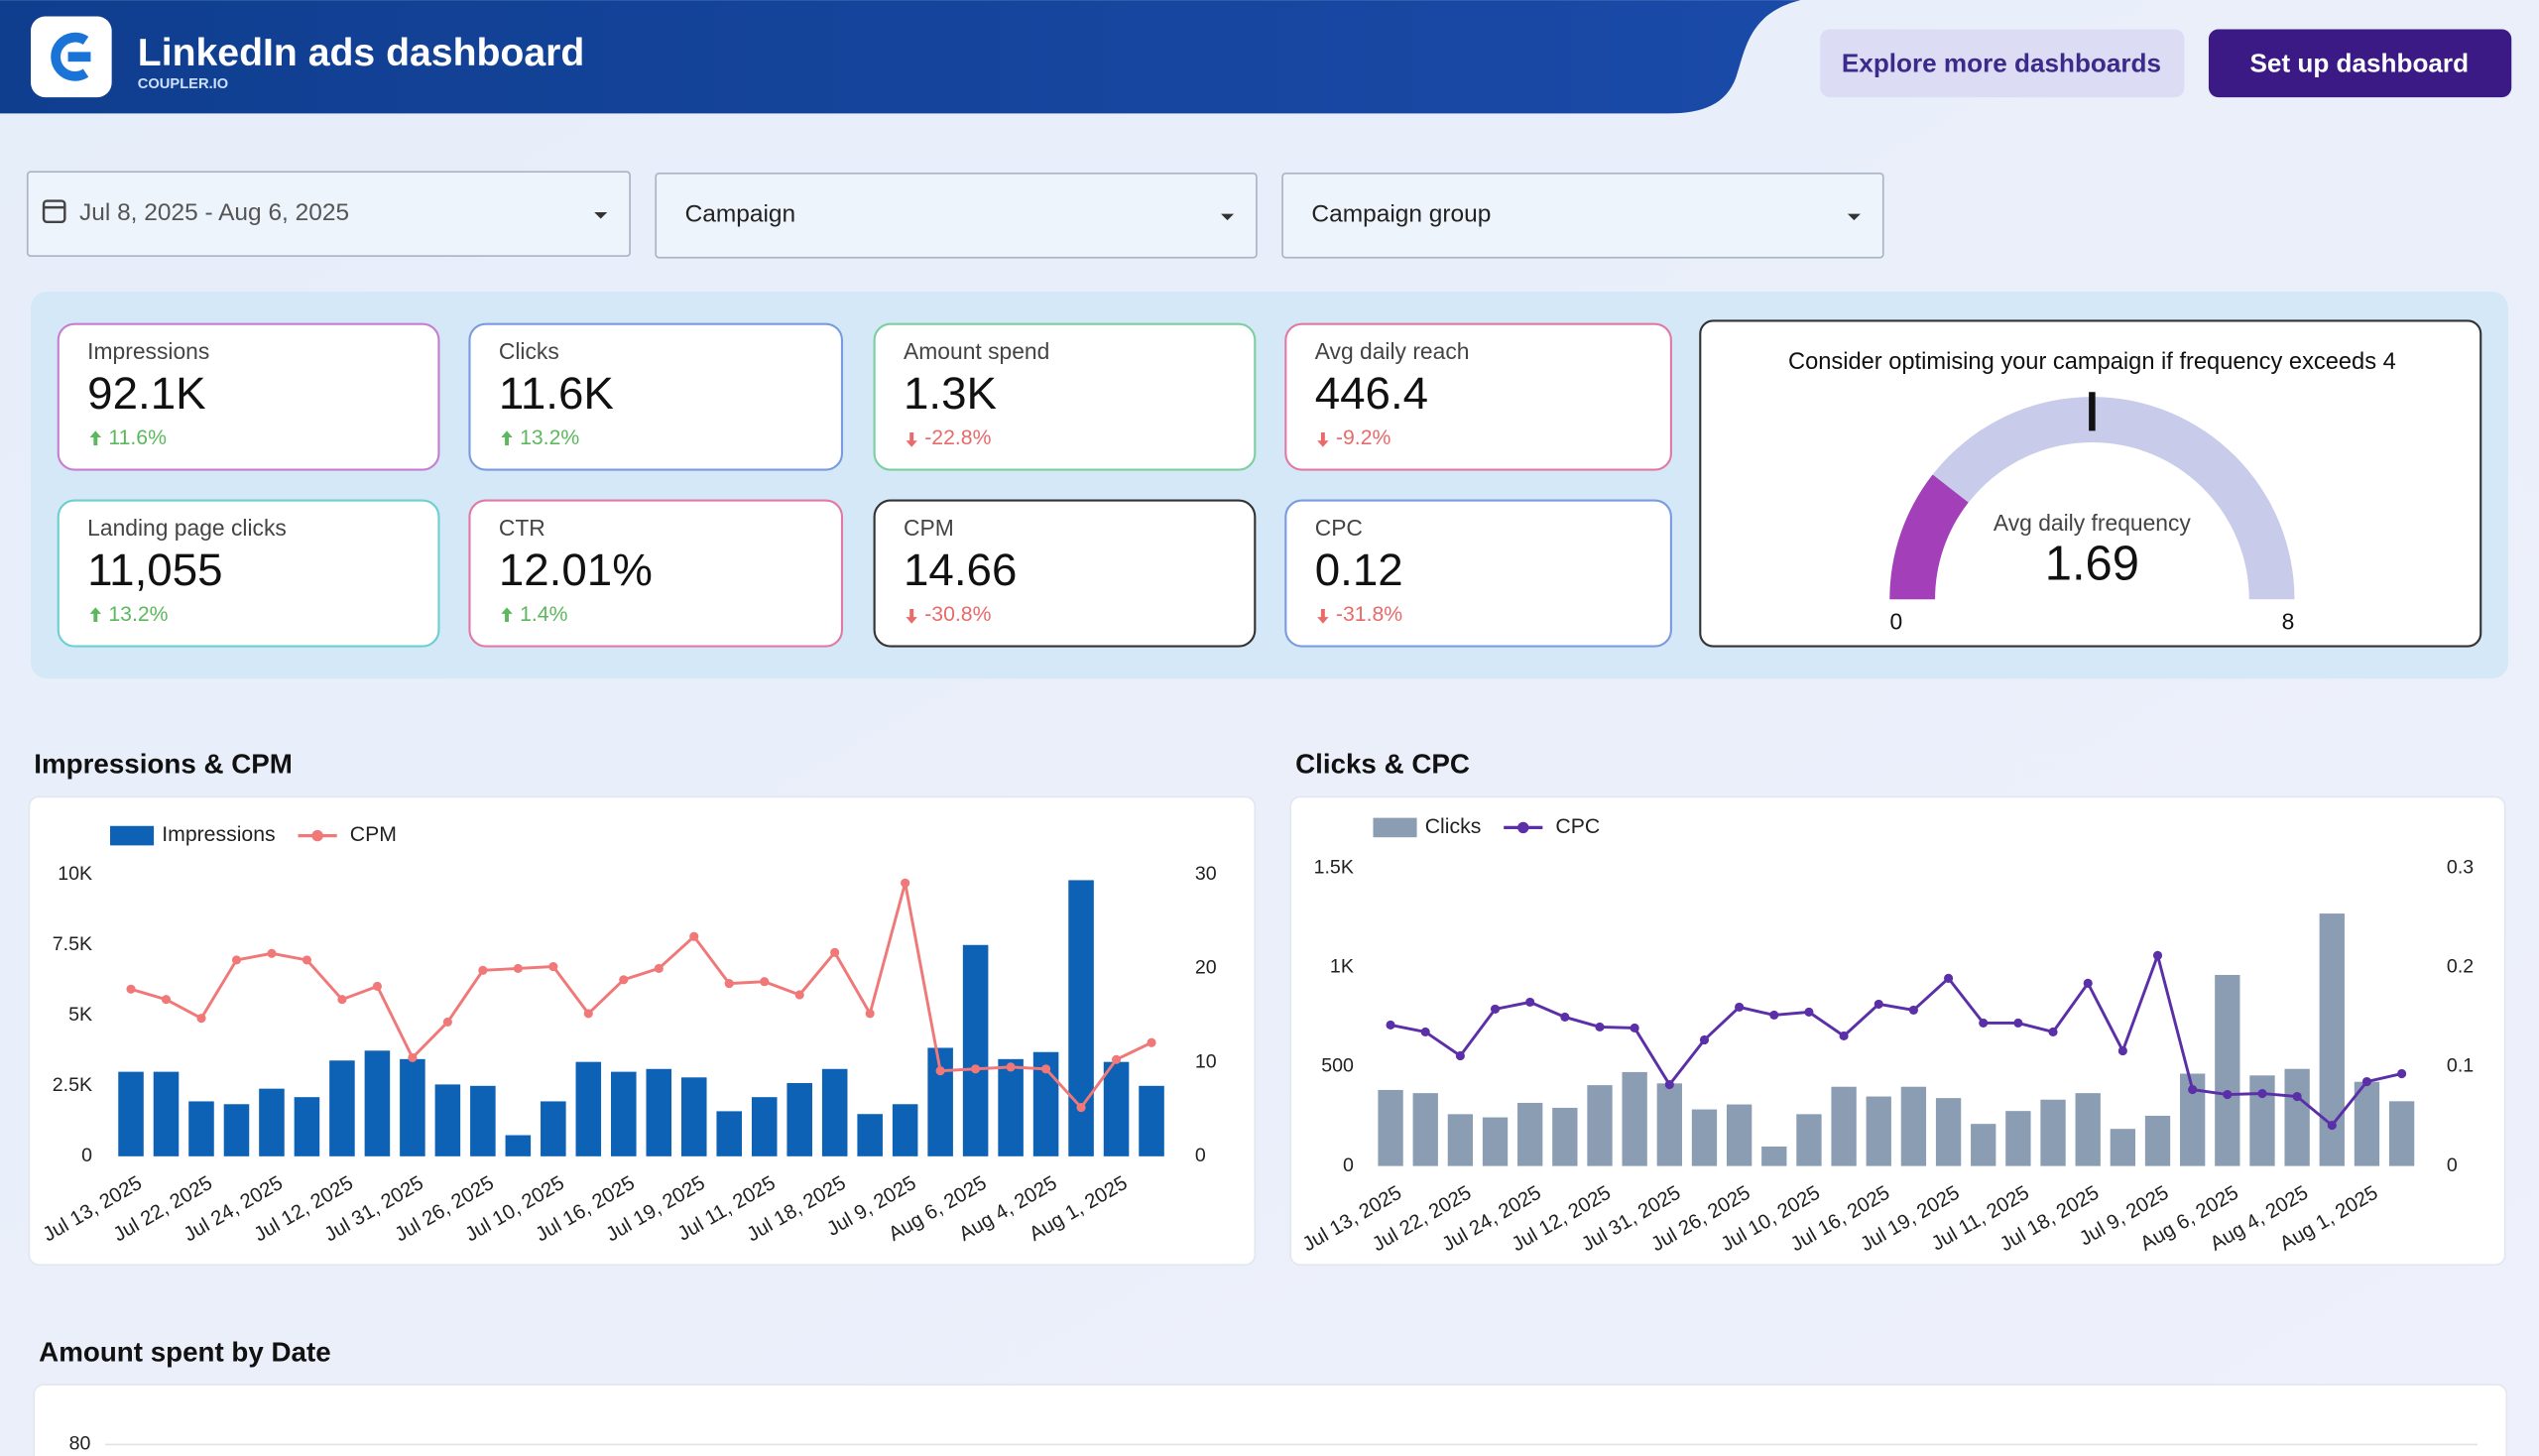 Image resolution: width=2539 pixels, height=1456 pixels. What do you see at coordinates (1206, 874) in the screenshot?
I see `y2-tick-label: 30` at bounding box center [1206, 874].